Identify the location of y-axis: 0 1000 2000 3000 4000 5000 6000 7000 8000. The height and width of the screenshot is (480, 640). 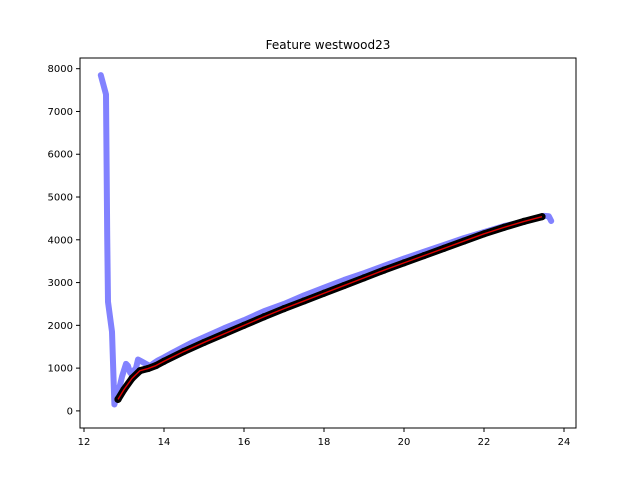
(64, 240).